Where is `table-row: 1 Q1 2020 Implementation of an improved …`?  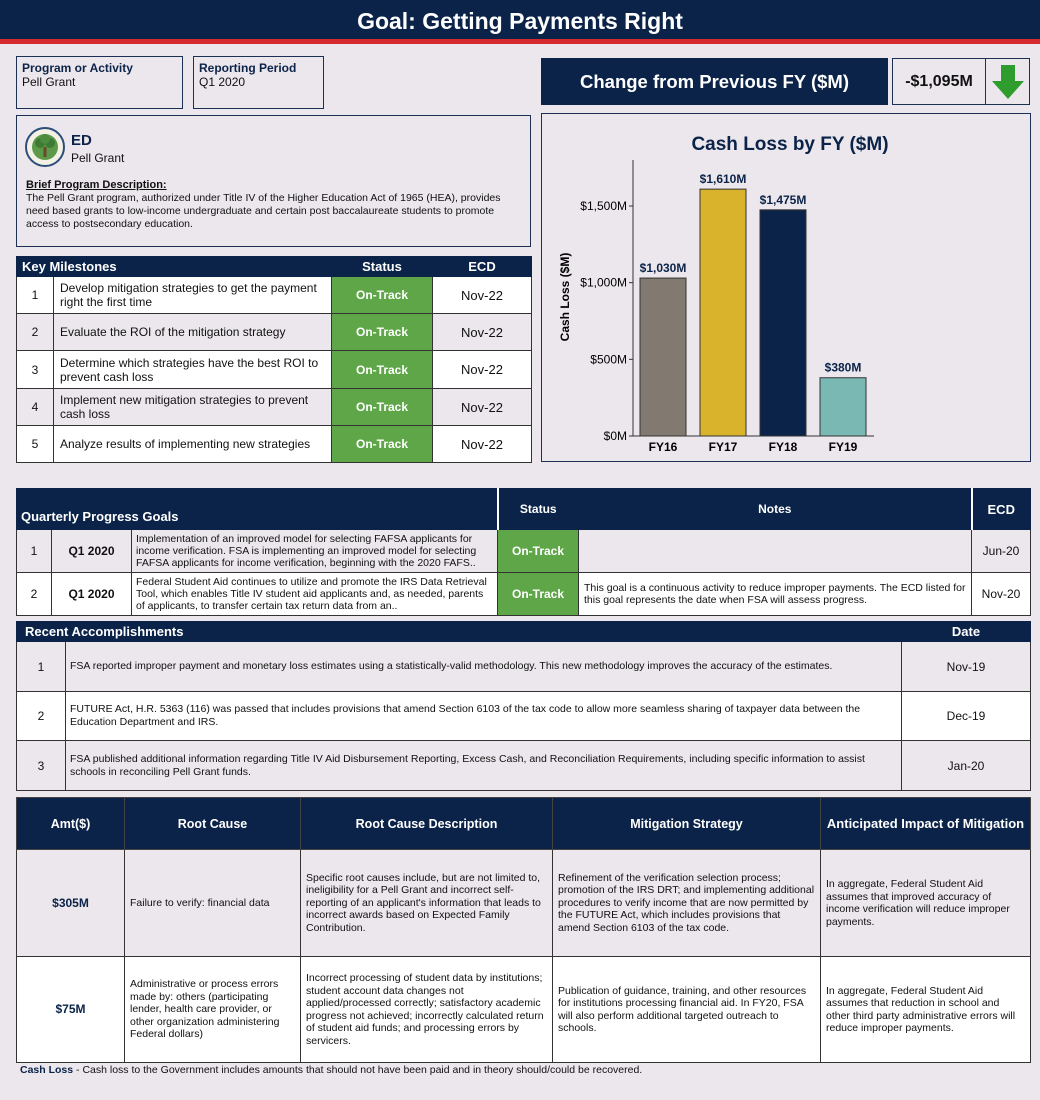 table-row: 1 Q1 2020 Implementation of an improved … is located at coordinates (523, 551).